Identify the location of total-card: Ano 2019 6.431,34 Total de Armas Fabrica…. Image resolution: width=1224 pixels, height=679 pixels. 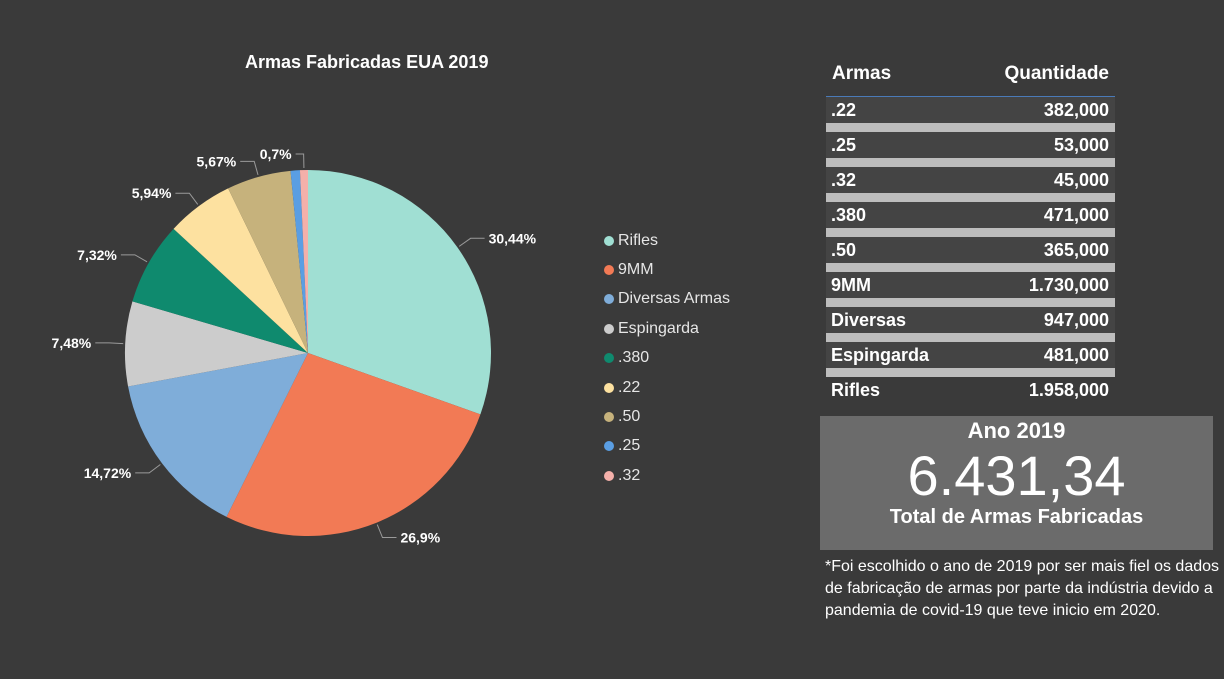
(1016, 483).